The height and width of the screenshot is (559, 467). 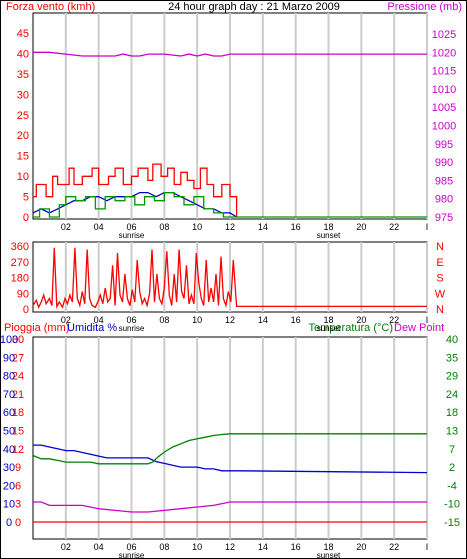 What do you see at coordinates (18, 505) in the screenshot?
I see `rain-axis-tick: 3` at bounding box center [18, 505].